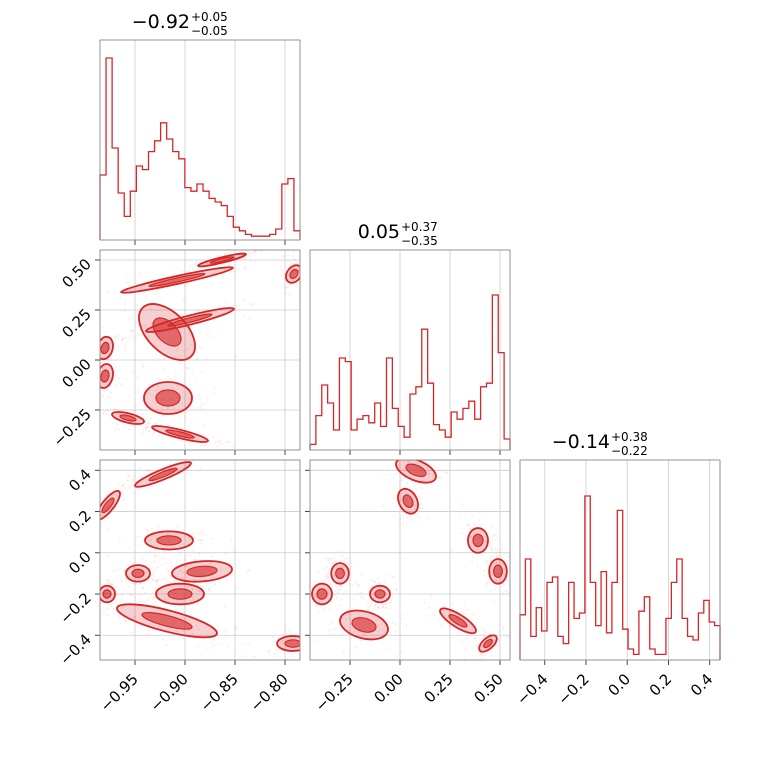  What do you see at coordinates (76, 323) in the screenshot?
I see `y-tick-label: 0.25` at bounding box center [76, 323].